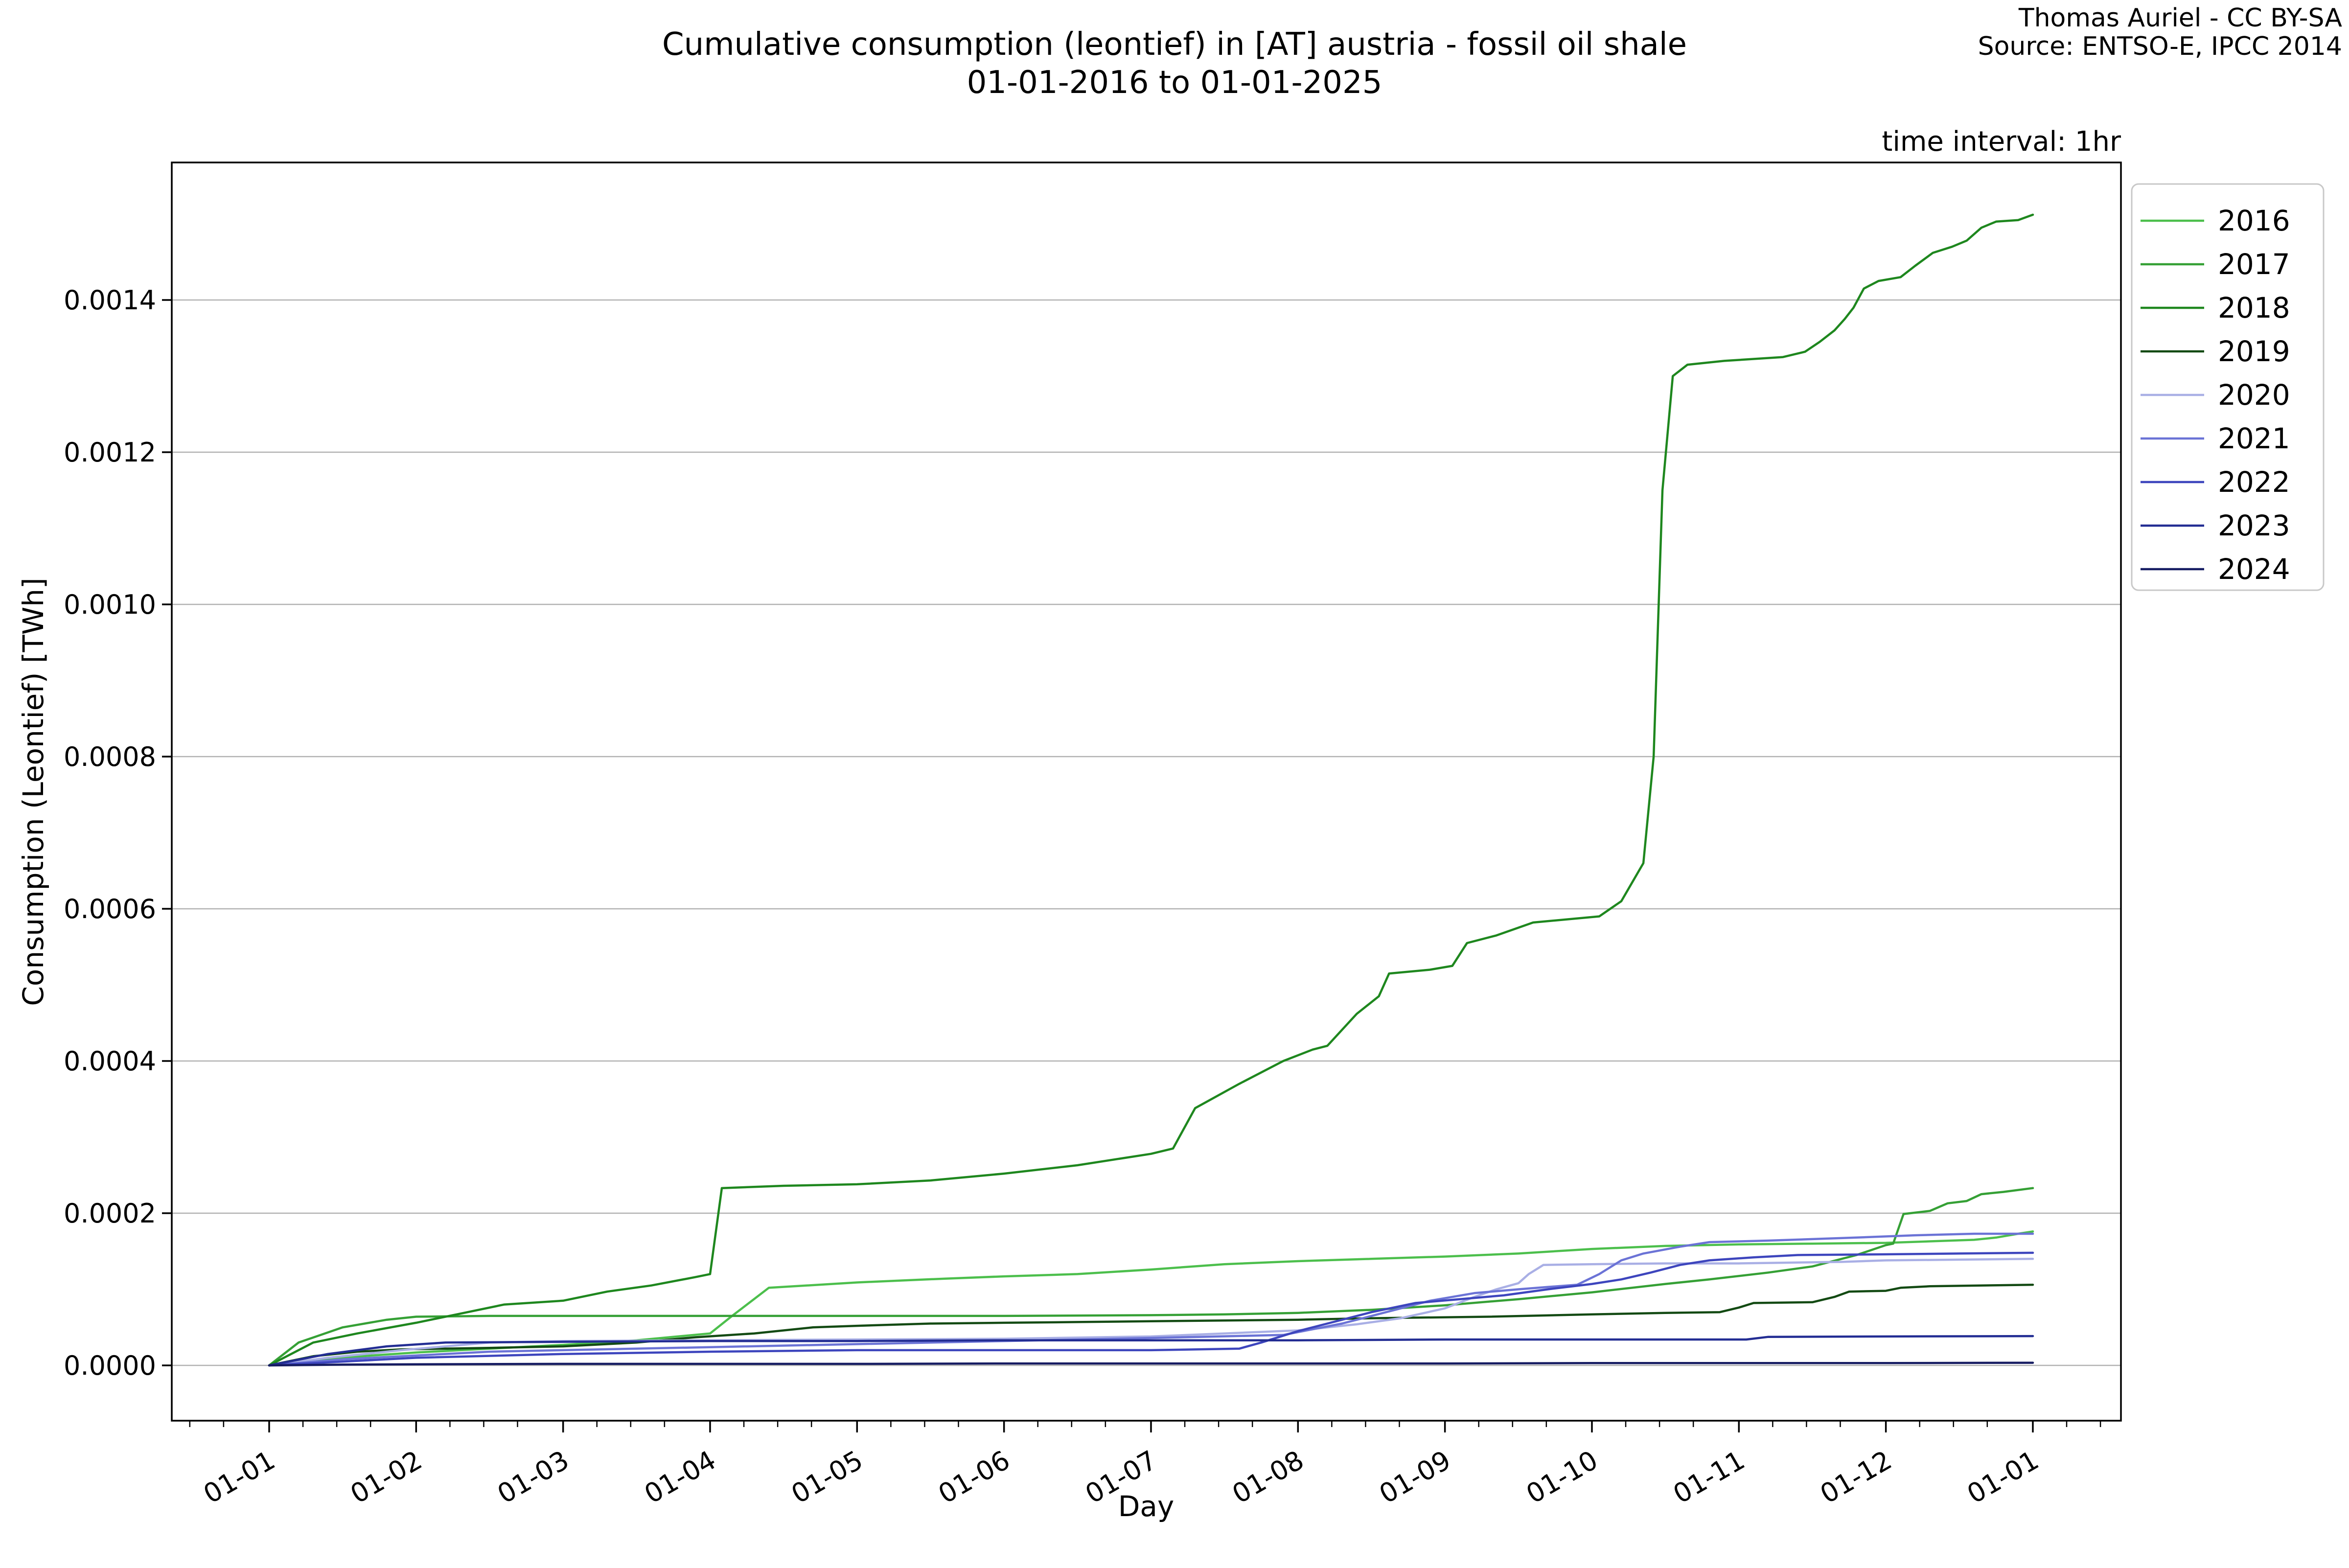  I want to click on y-tick-label: 0.0012, so click(110, 452).